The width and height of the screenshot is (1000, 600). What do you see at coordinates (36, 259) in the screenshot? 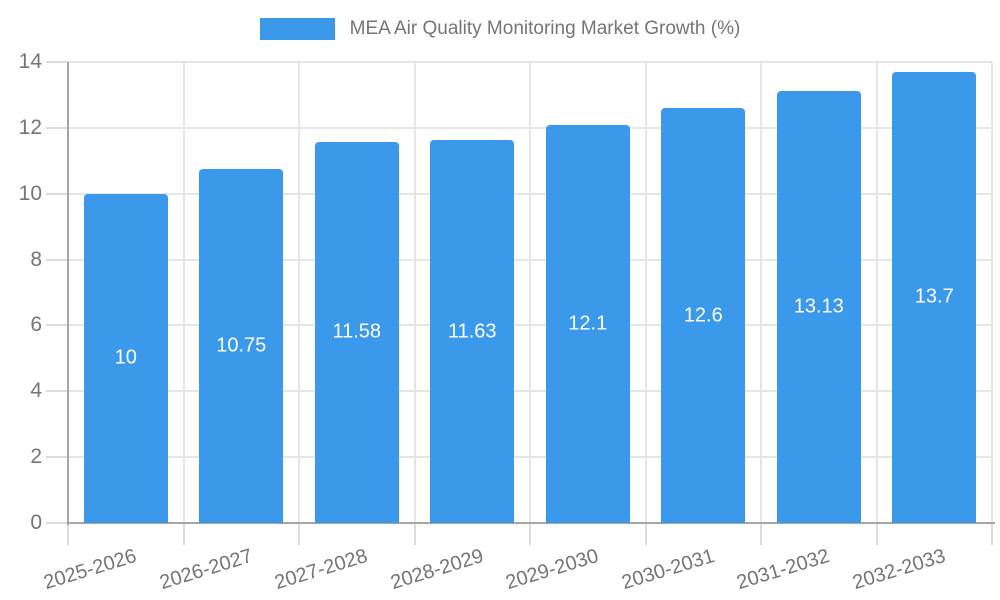
I see `y-axis-label: 8` at bounding box center [36, 259].